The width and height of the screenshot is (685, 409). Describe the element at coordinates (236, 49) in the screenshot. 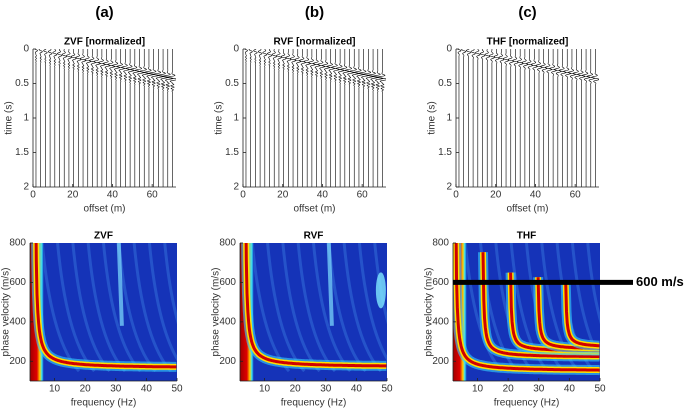

I see `y-tick-label: 0` at that location.